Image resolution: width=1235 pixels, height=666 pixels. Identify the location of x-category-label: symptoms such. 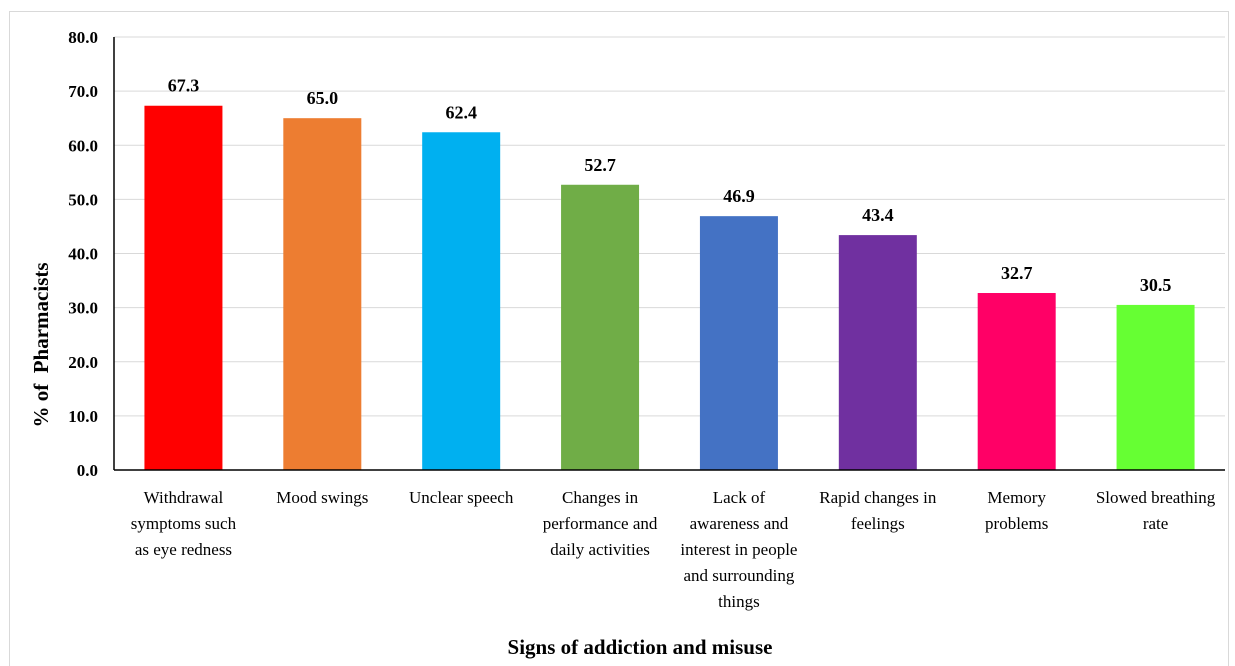
(184, 523).